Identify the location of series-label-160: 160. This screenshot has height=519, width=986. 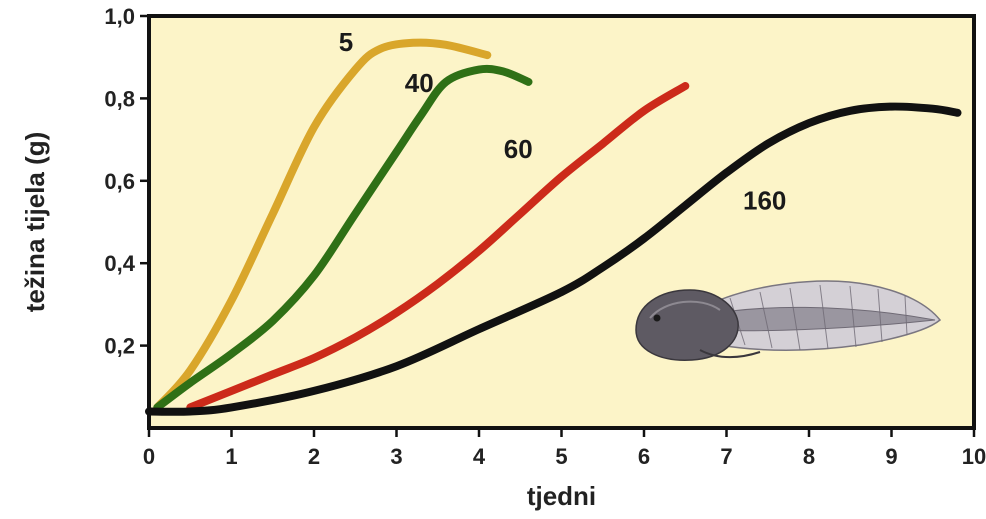
(764, 201).